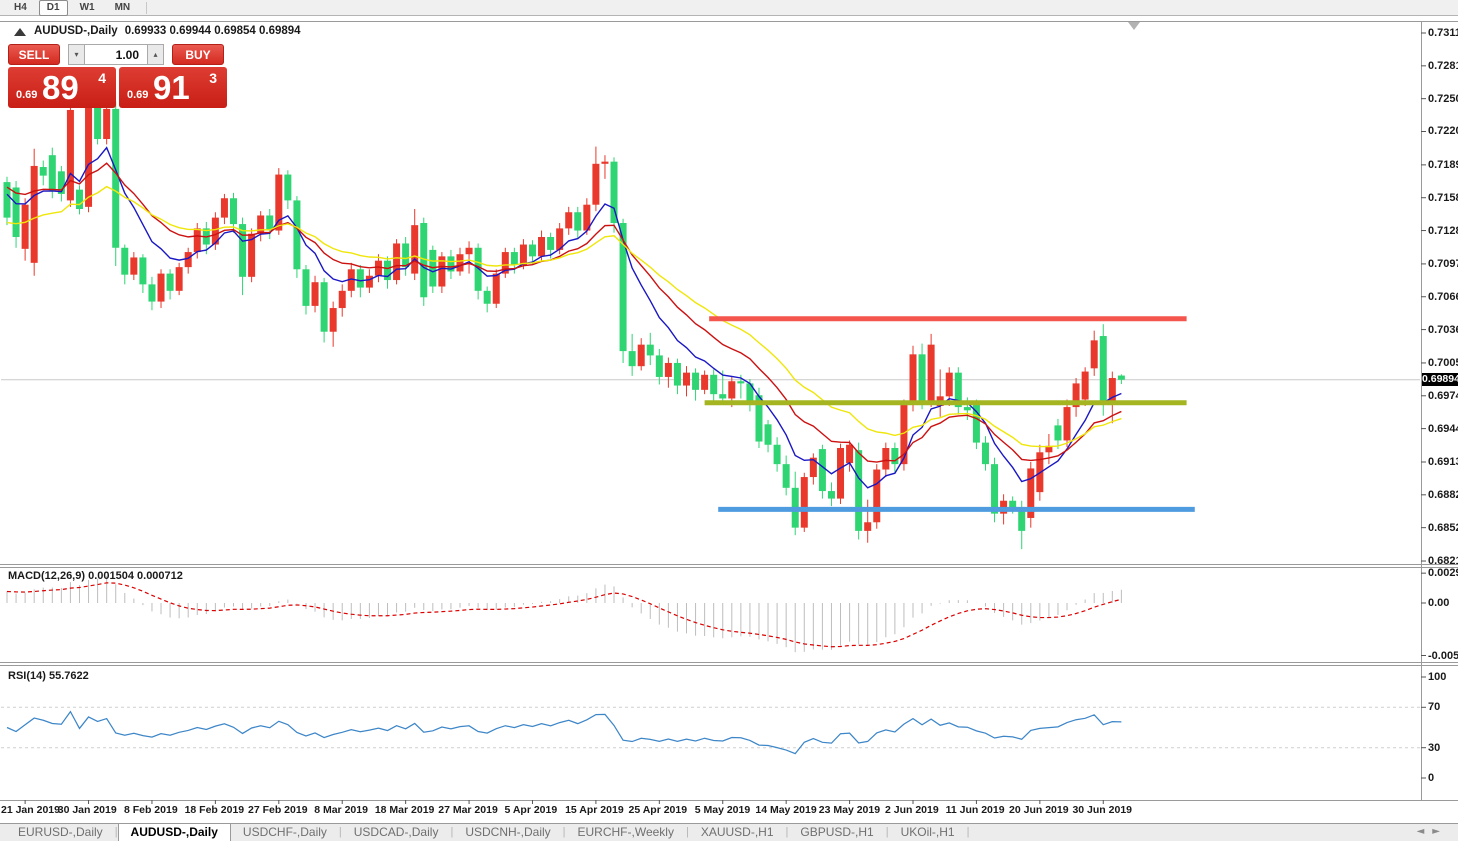  What do you see at coordinates (20, 7) in the screenshot?
I see `timeframe-button-h4: H4` at bounding box center [20, 7].